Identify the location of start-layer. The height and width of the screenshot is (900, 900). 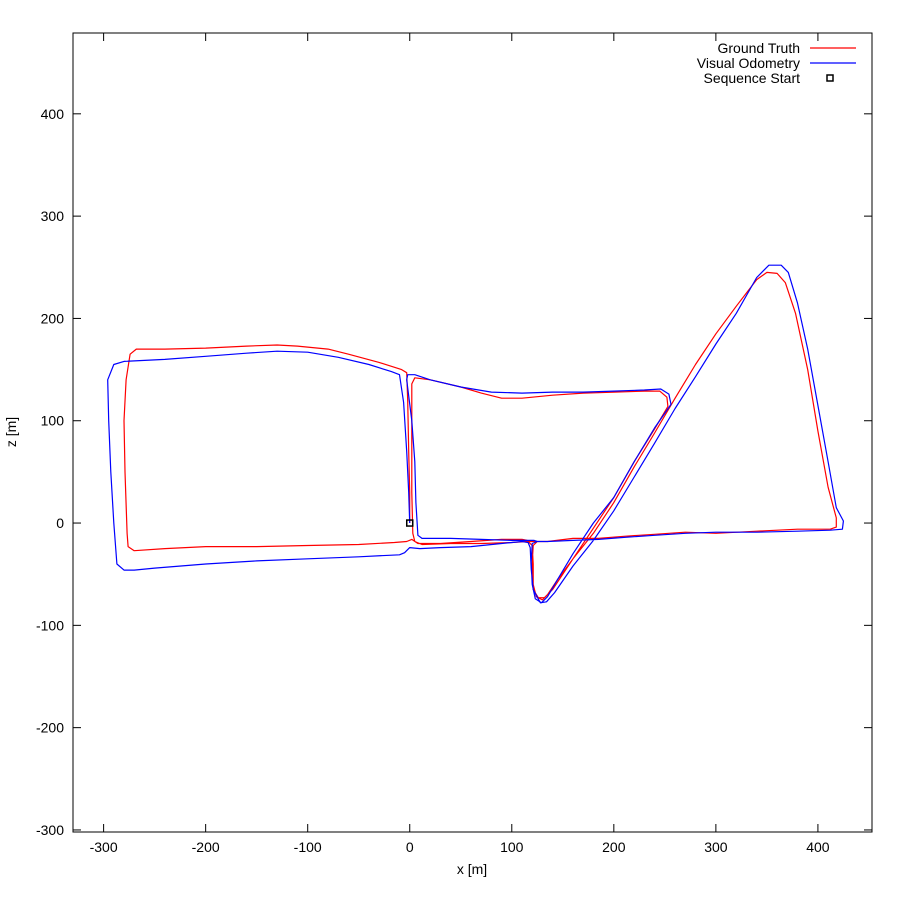
(409, 523).